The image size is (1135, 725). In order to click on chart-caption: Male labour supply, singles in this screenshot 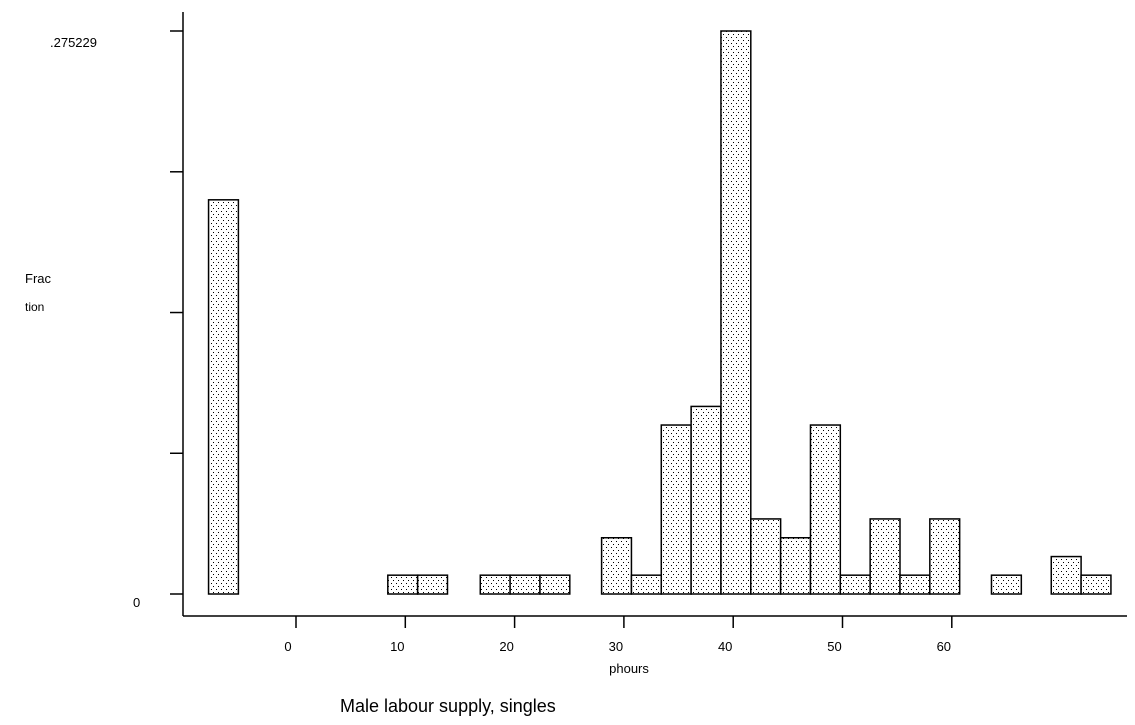, I will do `click(448, 706)`.